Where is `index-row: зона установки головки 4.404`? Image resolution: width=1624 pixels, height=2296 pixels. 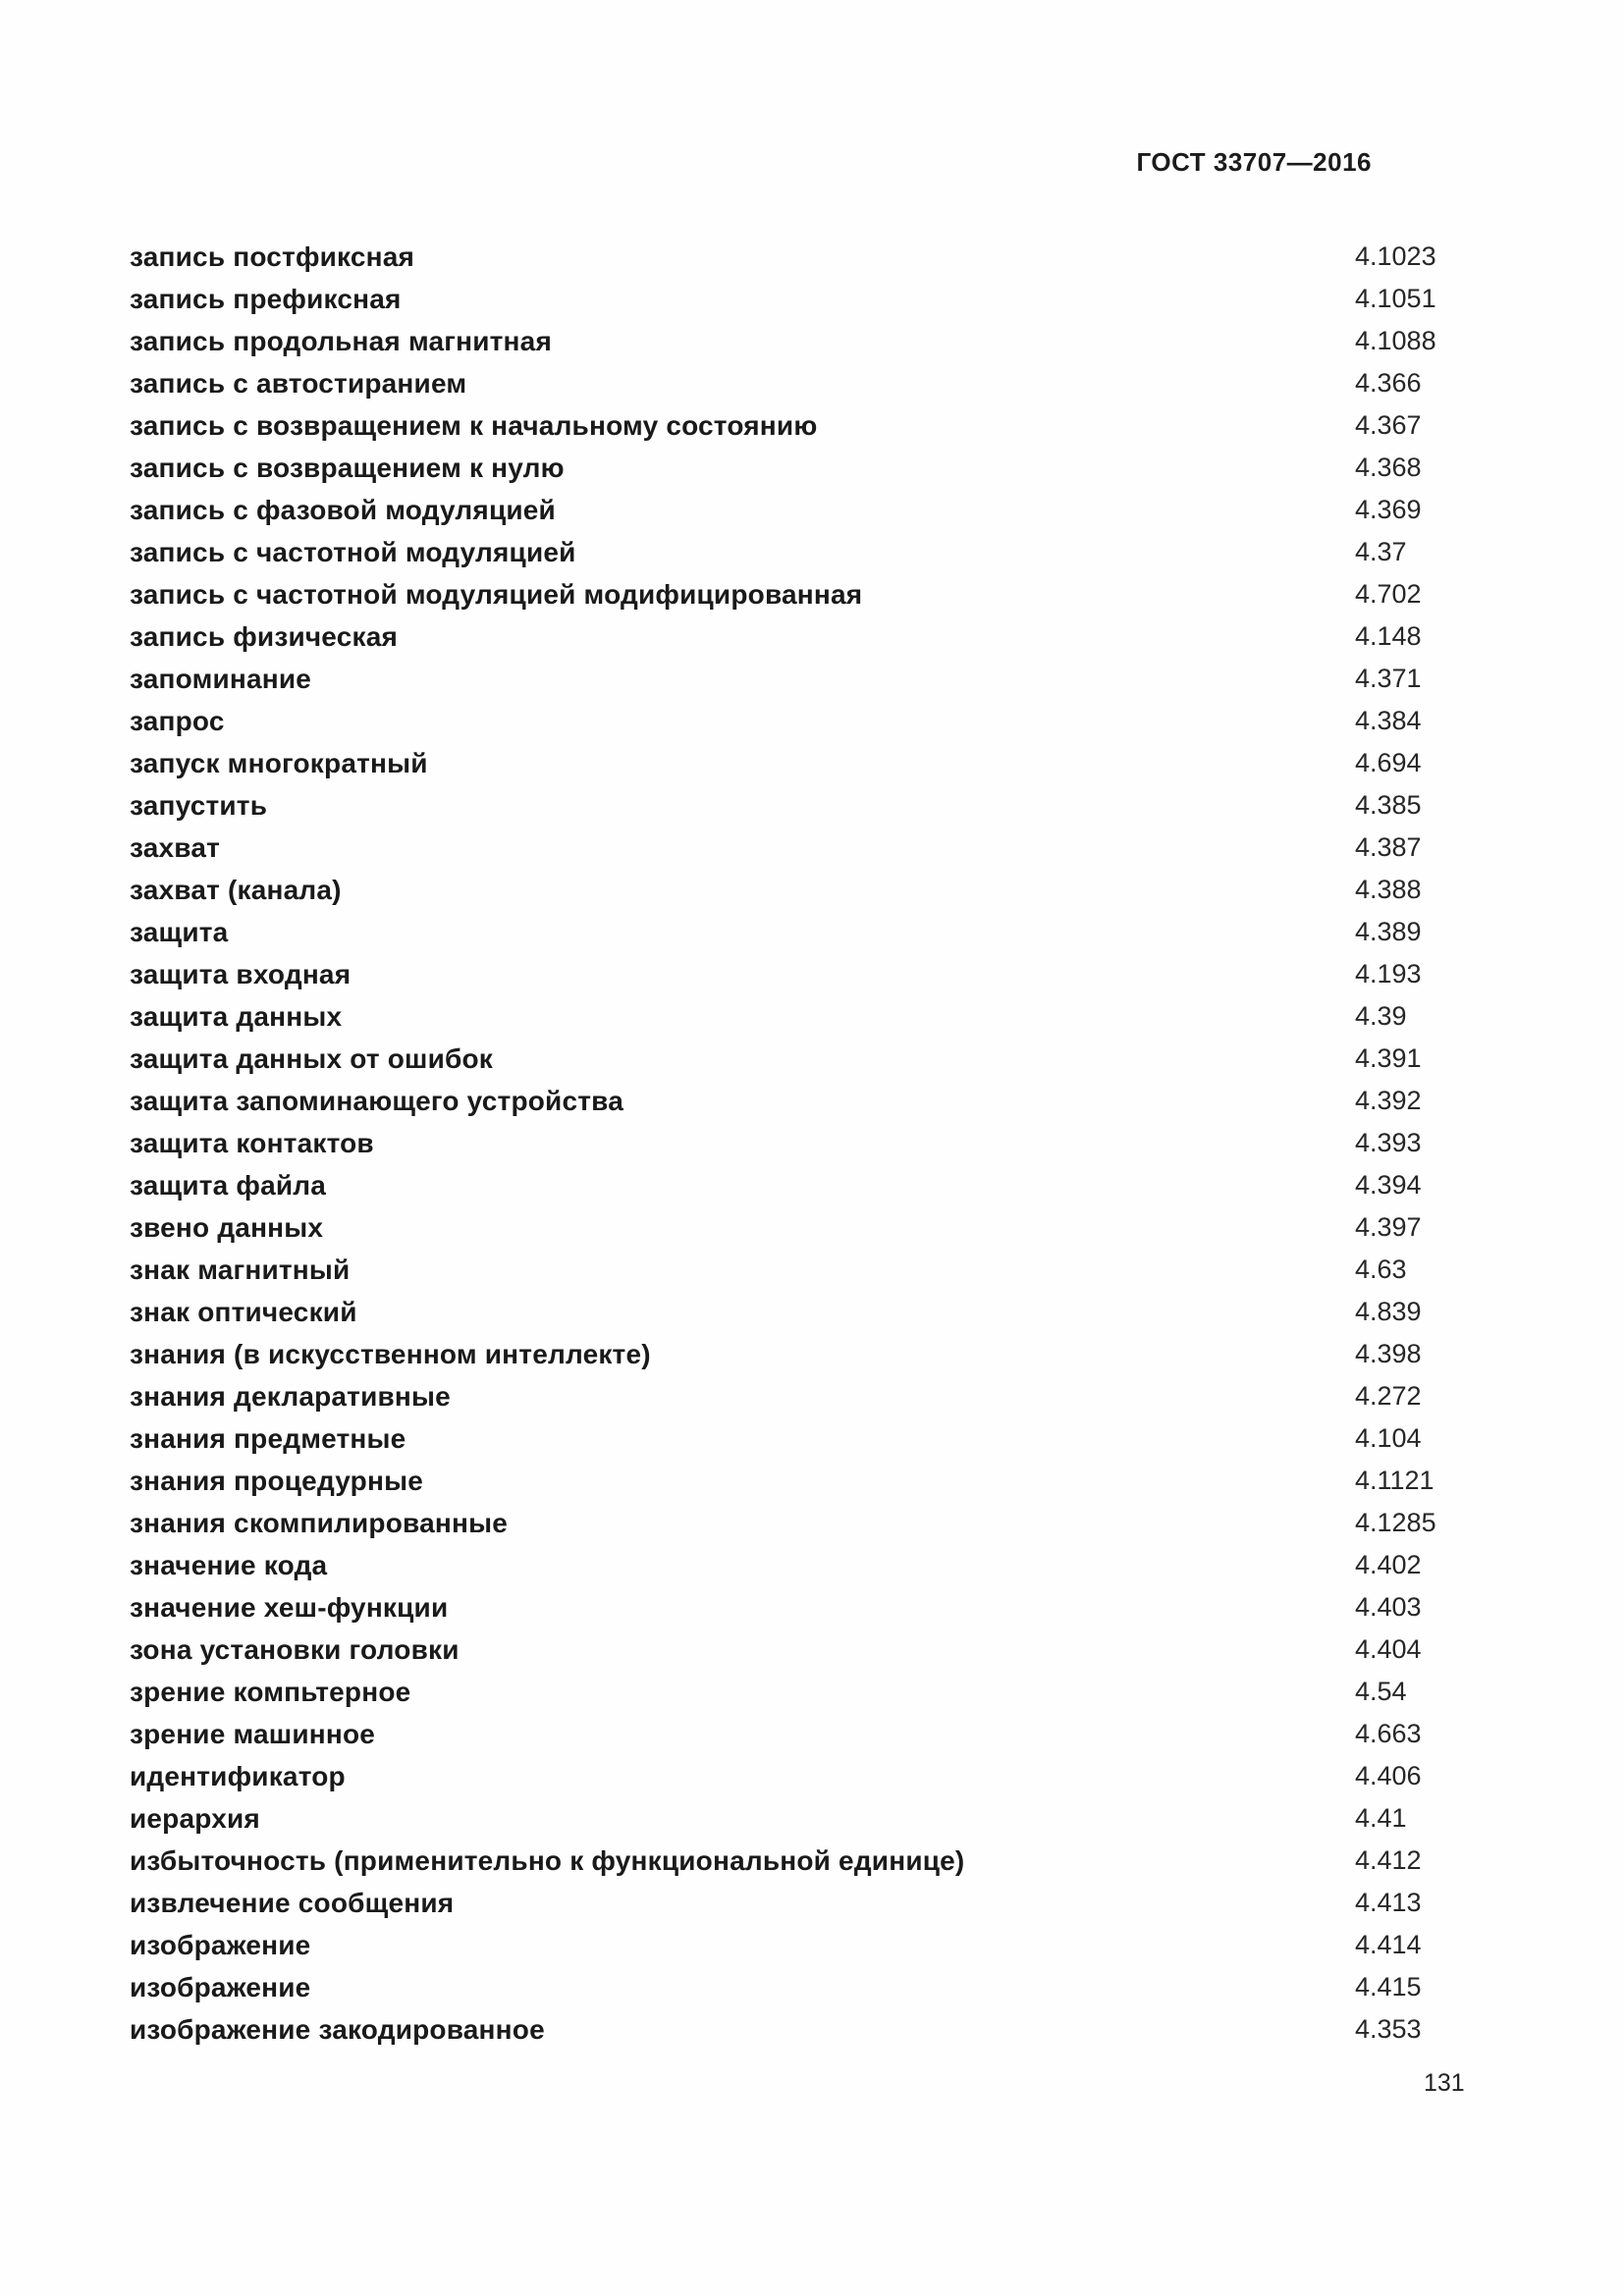
index-row: зона установки головки 4.404 is located at coordinates (813, 1650).